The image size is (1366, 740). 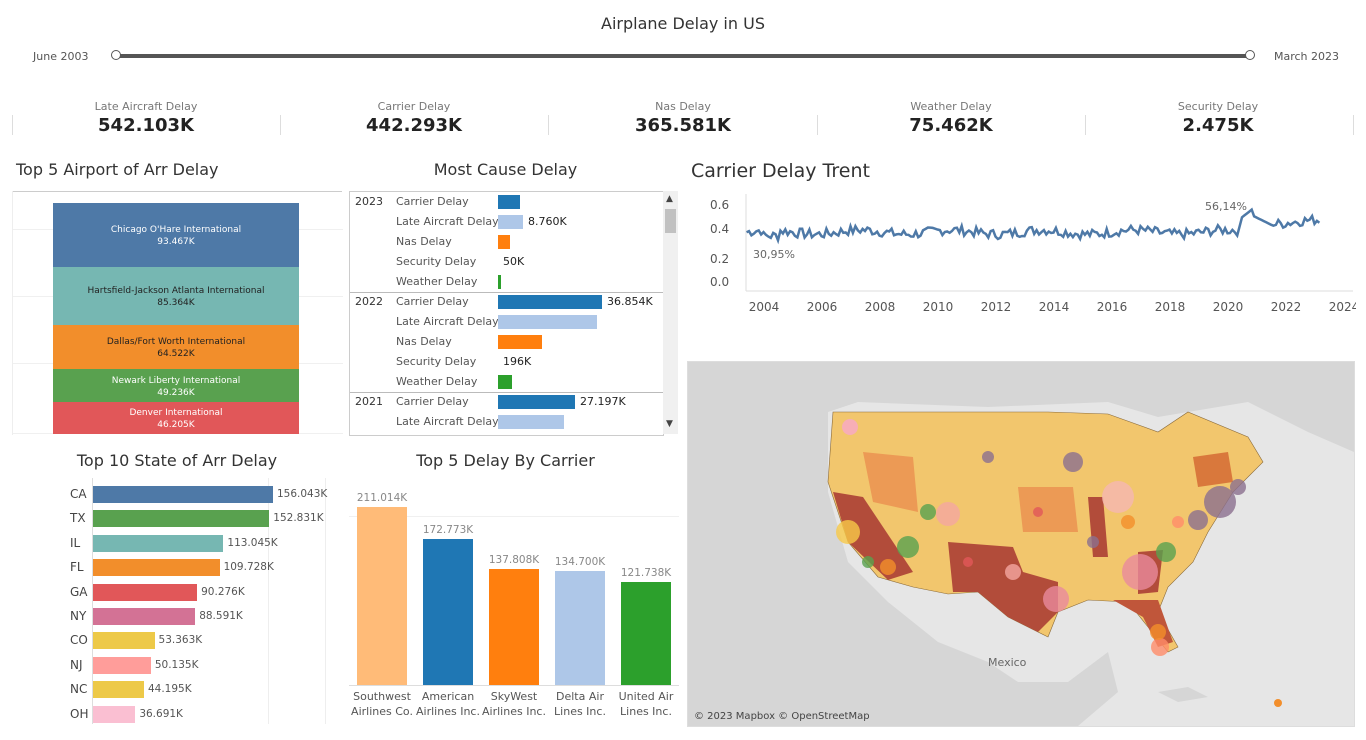 What do you see at coordinates (782, 716) in the screenshot?
I see `map-attribution: © 2023 Mapbox © OpenStreetMap` at bounding box center [782, 716].